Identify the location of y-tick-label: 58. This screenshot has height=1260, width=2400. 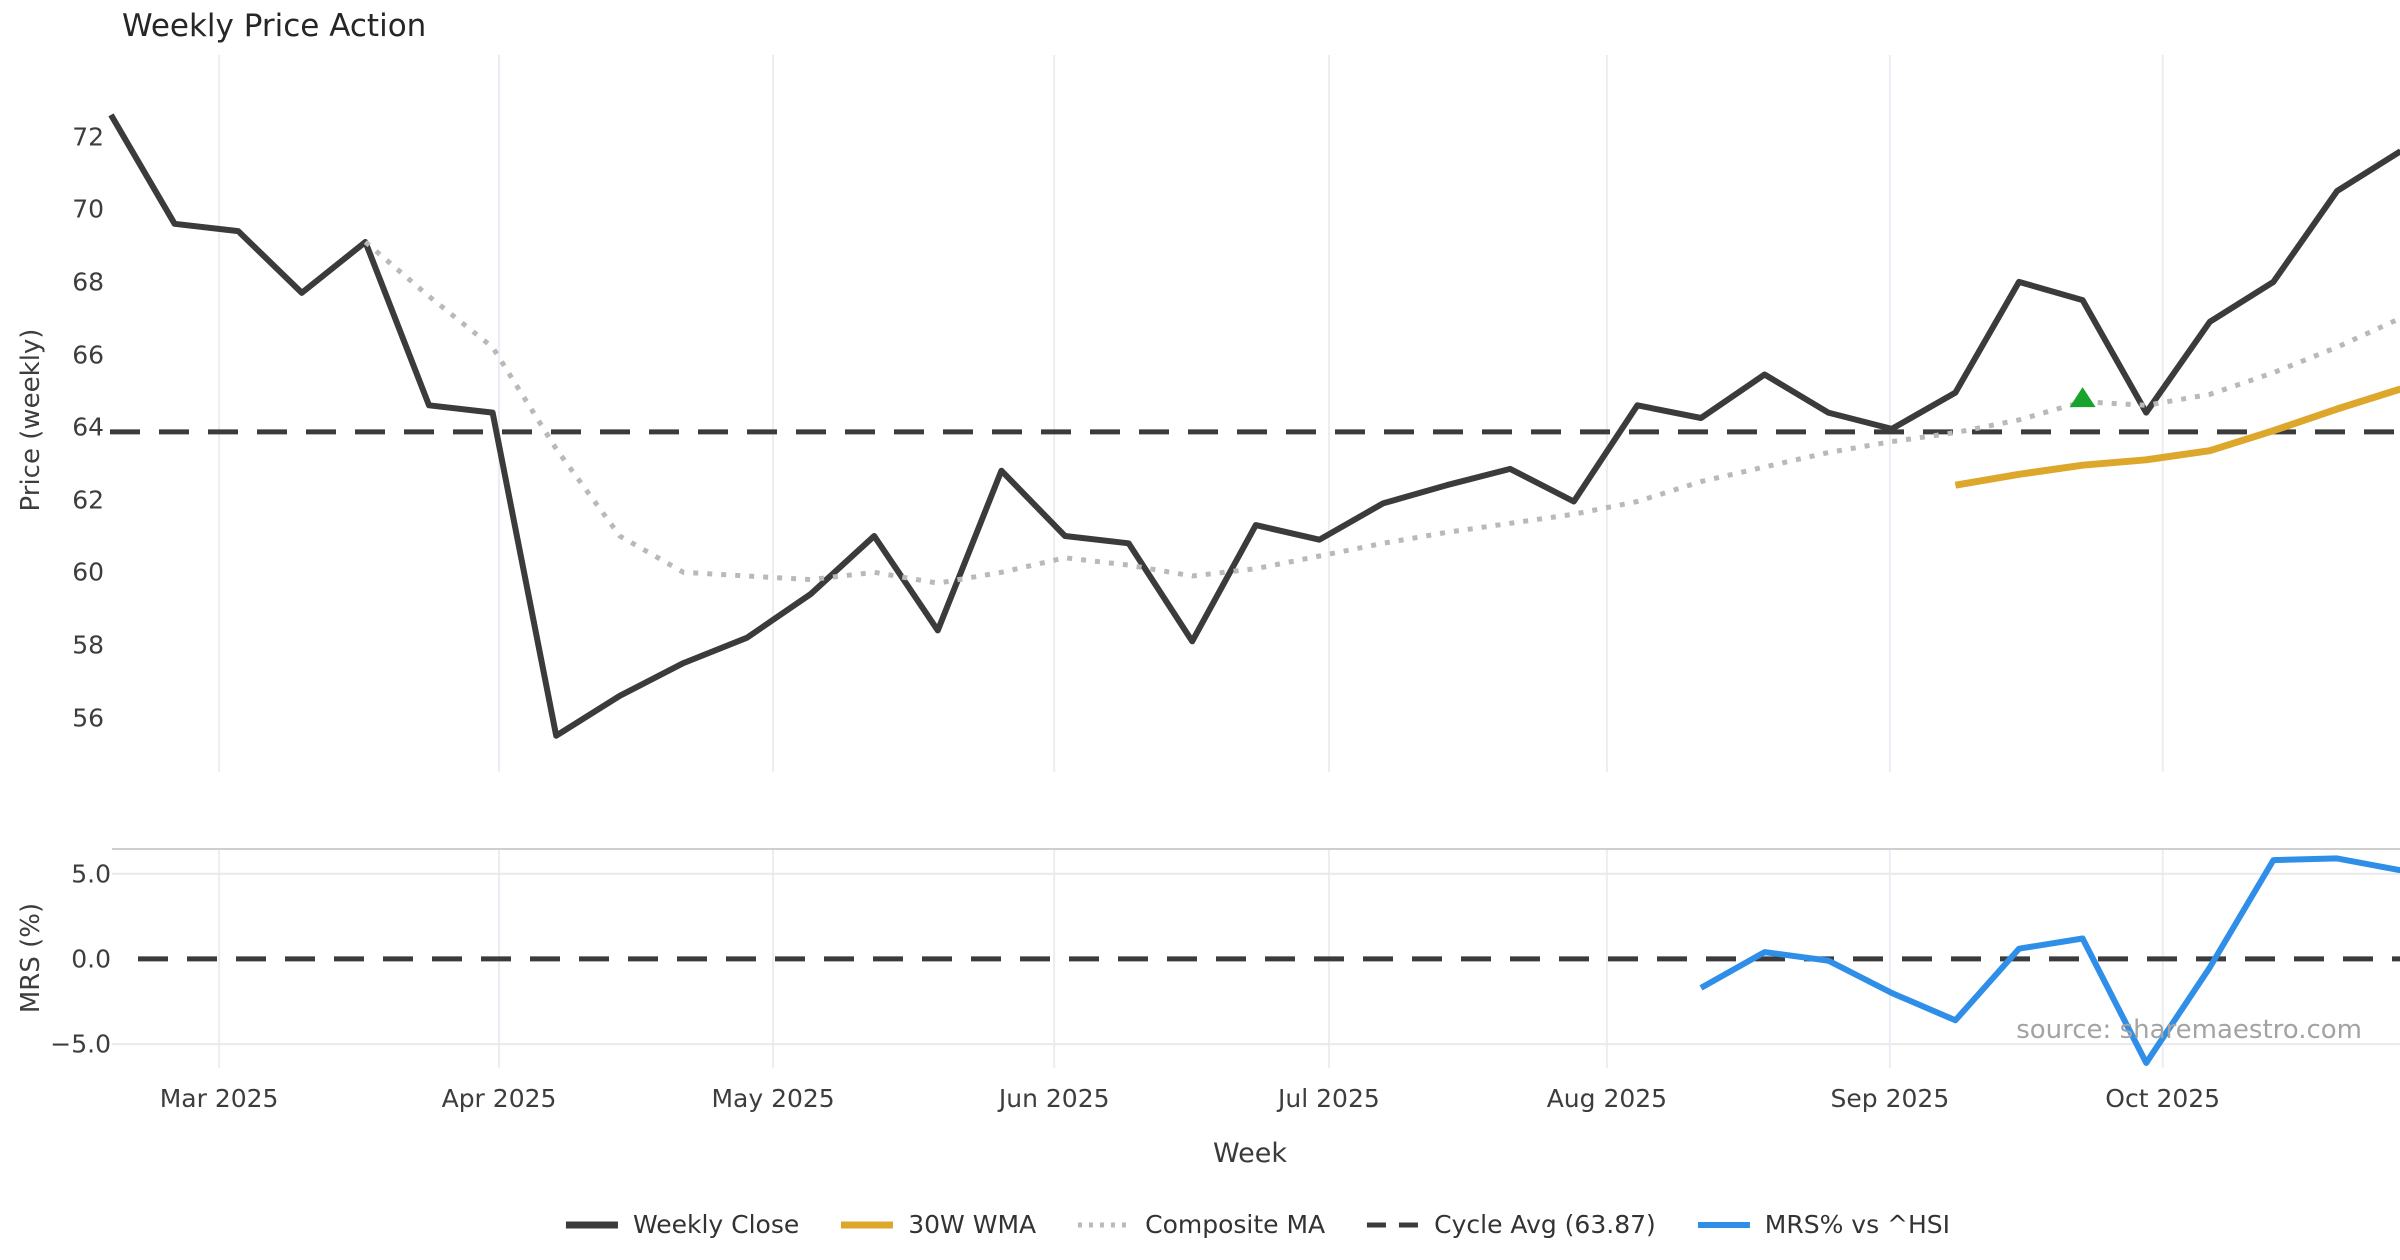
(88, 645).